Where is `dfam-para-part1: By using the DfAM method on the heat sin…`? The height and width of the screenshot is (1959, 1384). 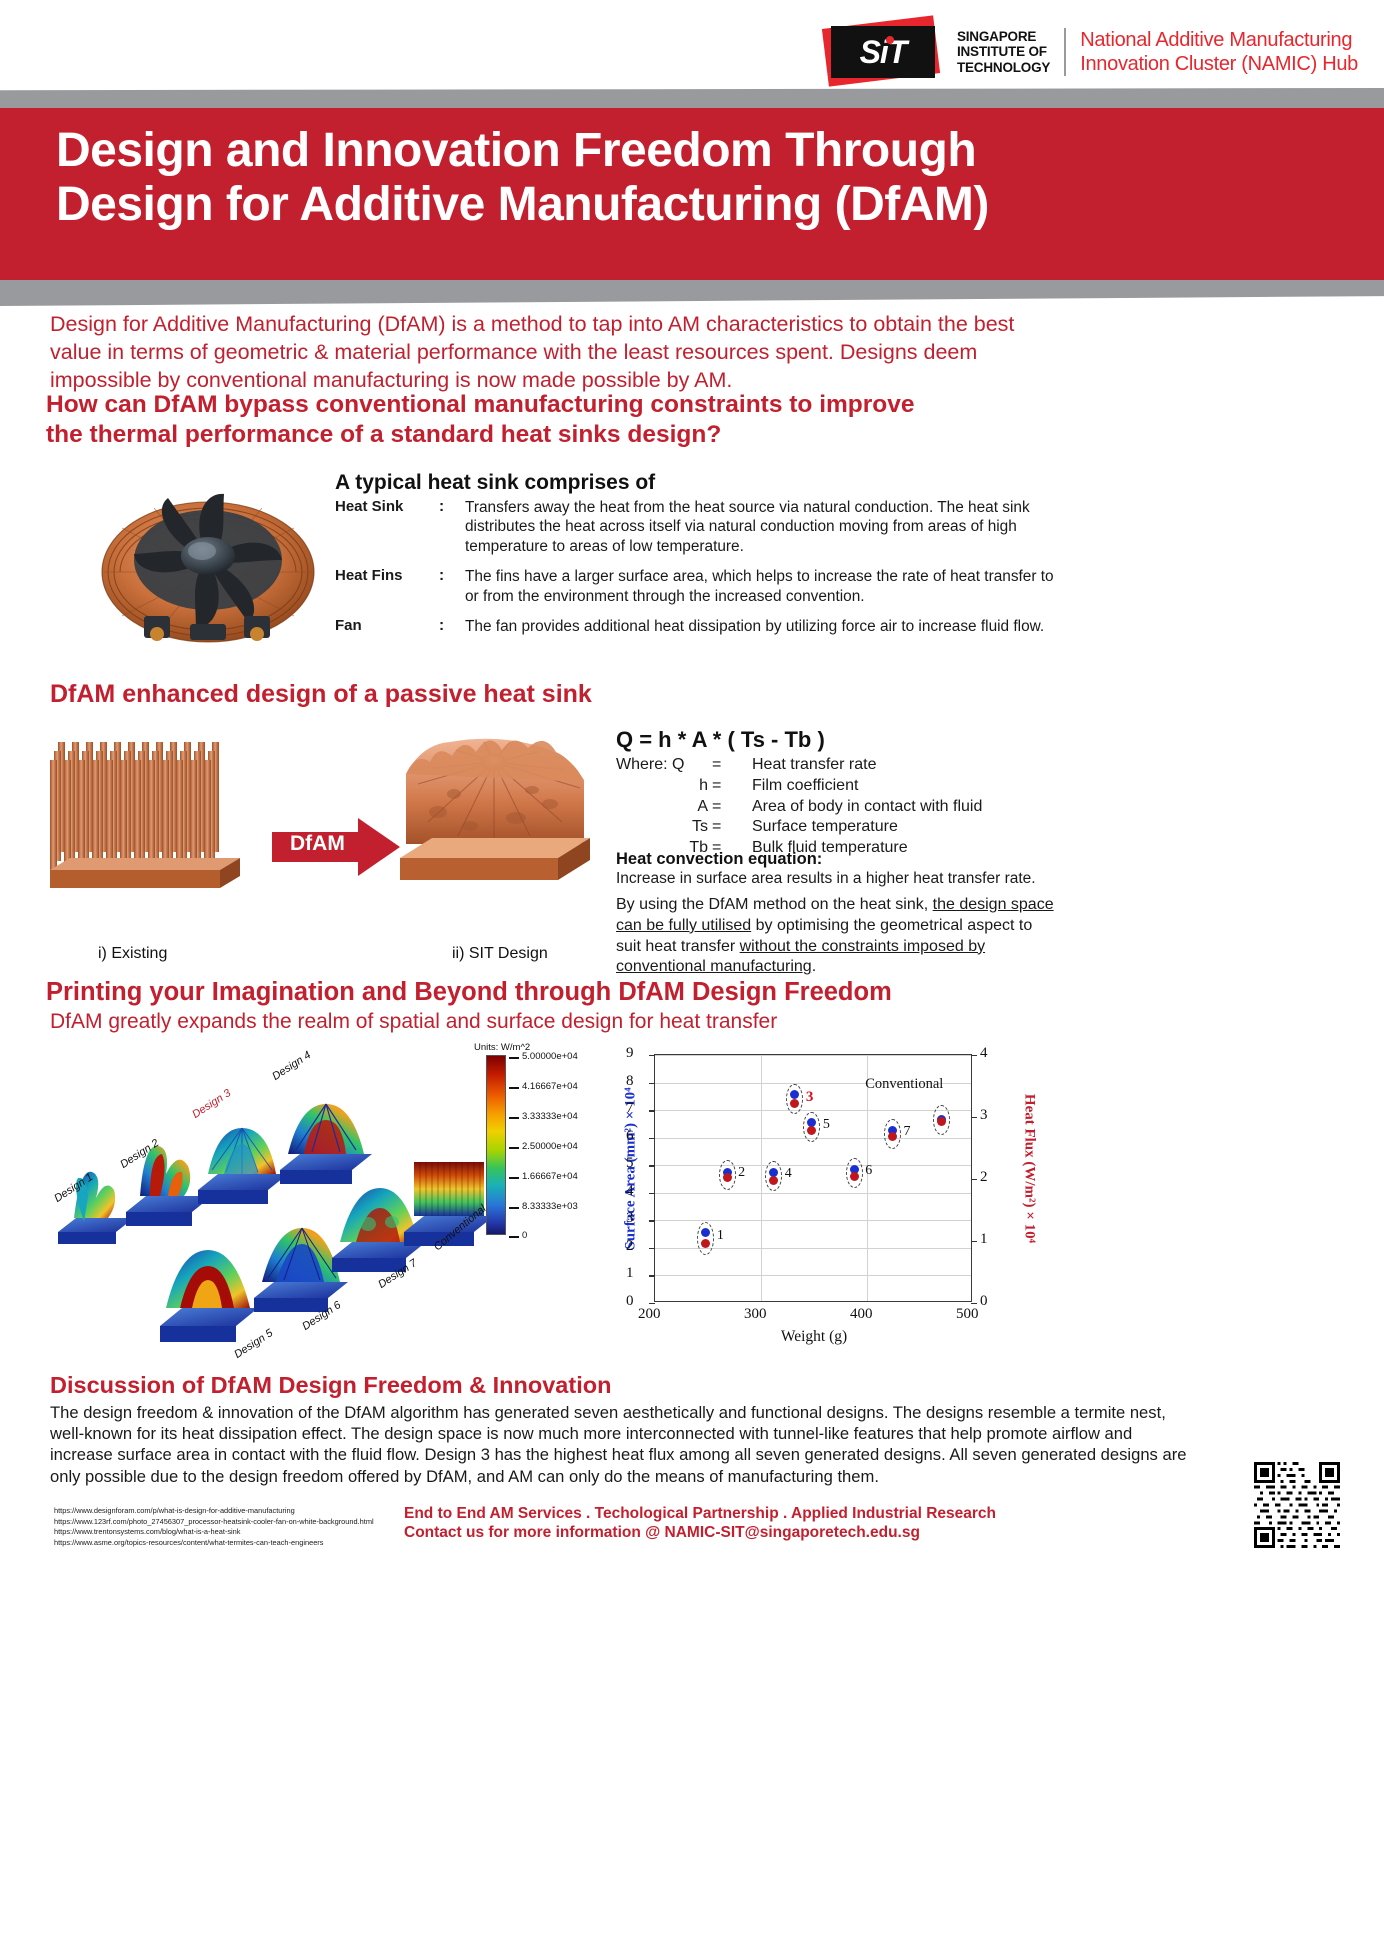 dfam-para-part1: By using the DfAM method on the heat sin… is located at coordinates (774, 904).